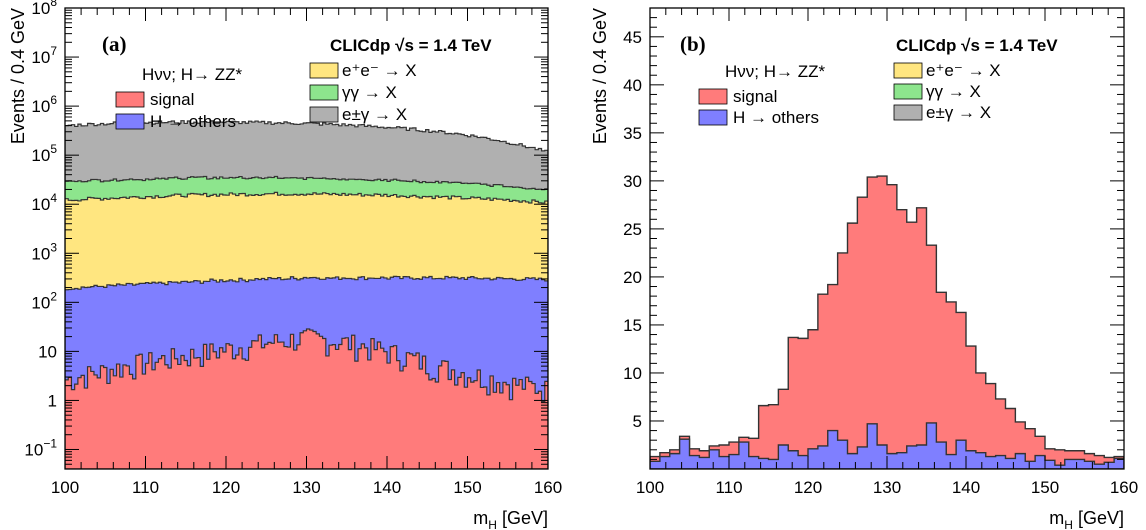  What do you see at coordinates (52, 400) in the screenshot?
I see `y-tick-label: 1` at bounding box center [52, 400].